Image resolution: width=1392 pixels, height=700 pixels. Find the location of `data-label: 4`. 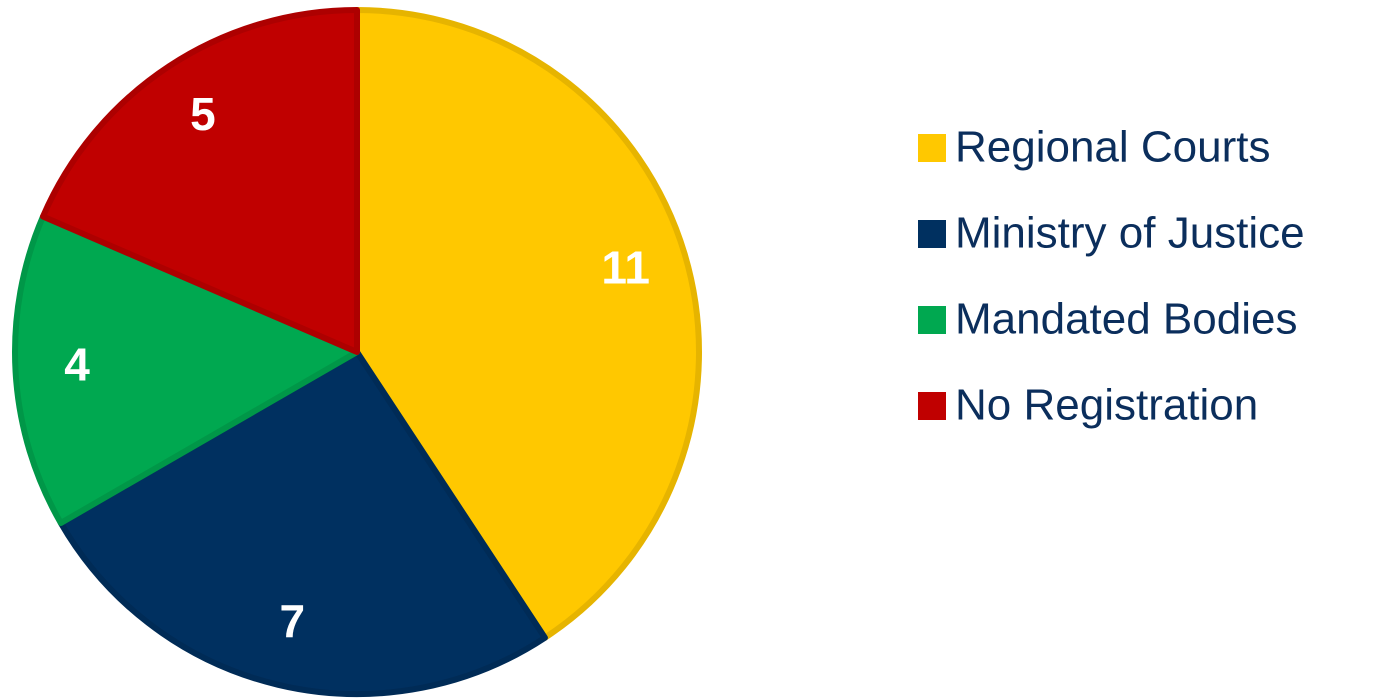

data-label: 4 is located at coordinates (77, 364).